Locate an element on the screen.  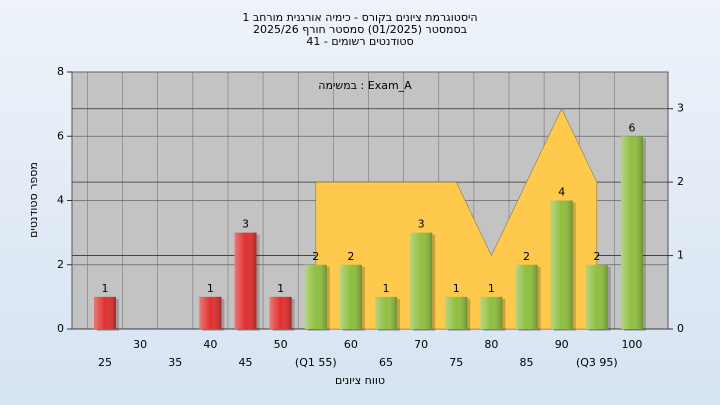
y-tick-label: 0 is located at coordinates (60, 328).